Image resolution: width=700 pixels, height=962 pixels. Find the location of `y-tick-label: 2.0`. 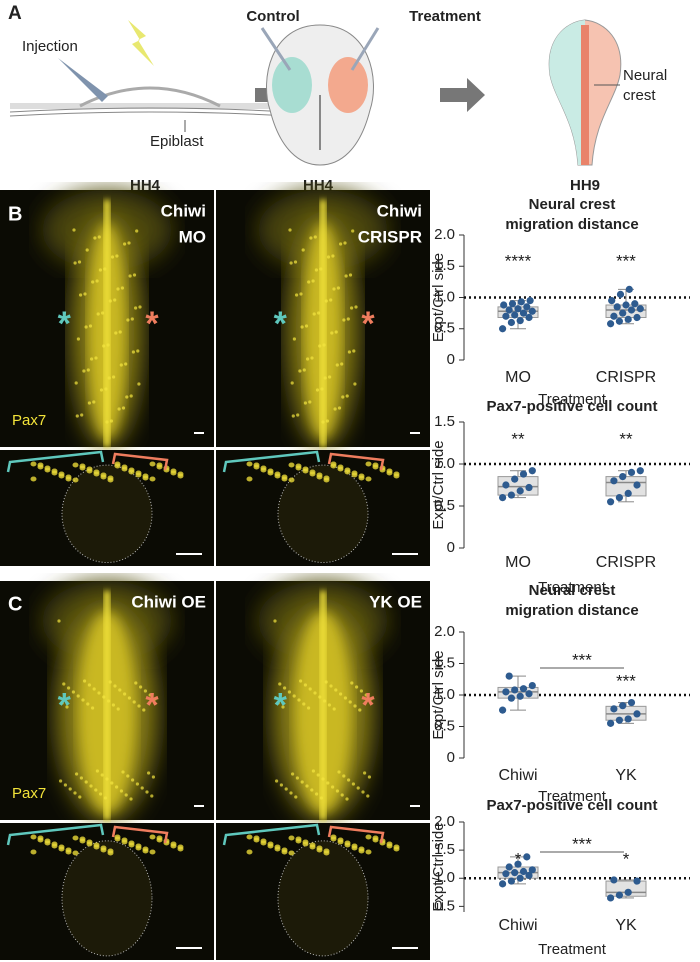

y-tick-label: 2.0 is located at coordinates (444, 631).